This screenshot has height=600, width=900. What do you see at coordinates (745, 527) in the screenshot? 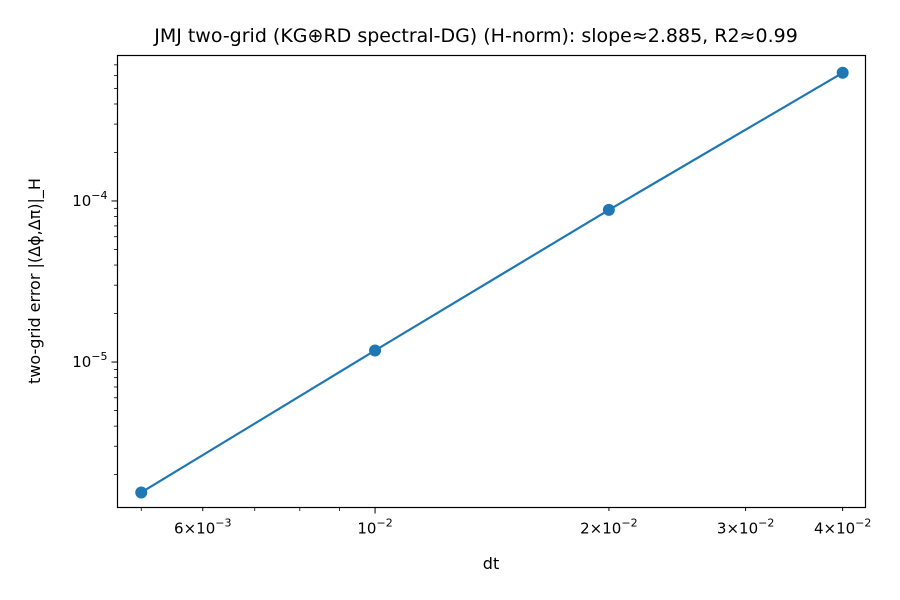
I see `x-tick-label: 3×10⁻²` at bounding box center [745, 527].